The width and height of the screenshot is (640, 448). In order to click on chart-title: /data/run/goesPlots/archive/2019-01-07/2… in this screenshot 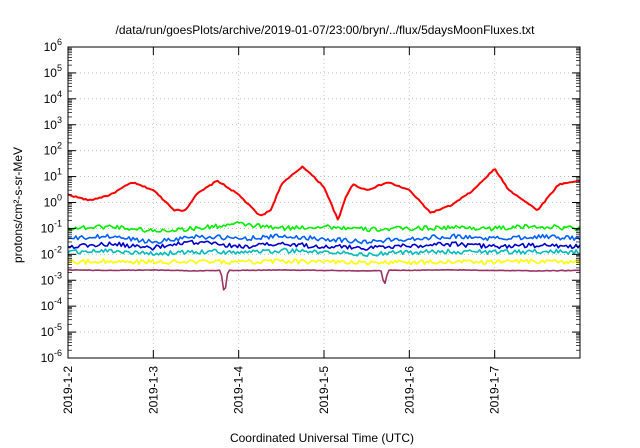, I will do `click(326, 30)`.